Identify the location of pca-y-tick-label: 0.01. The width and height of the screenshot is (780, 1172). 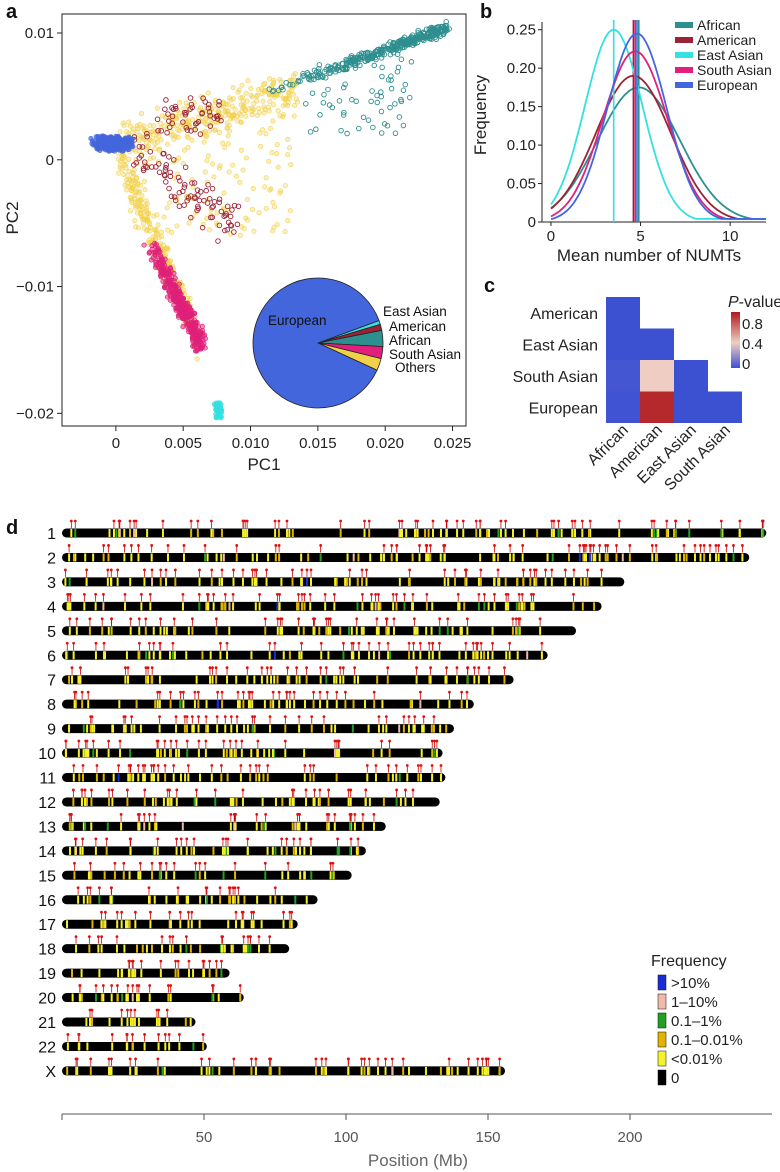
(39, 33).